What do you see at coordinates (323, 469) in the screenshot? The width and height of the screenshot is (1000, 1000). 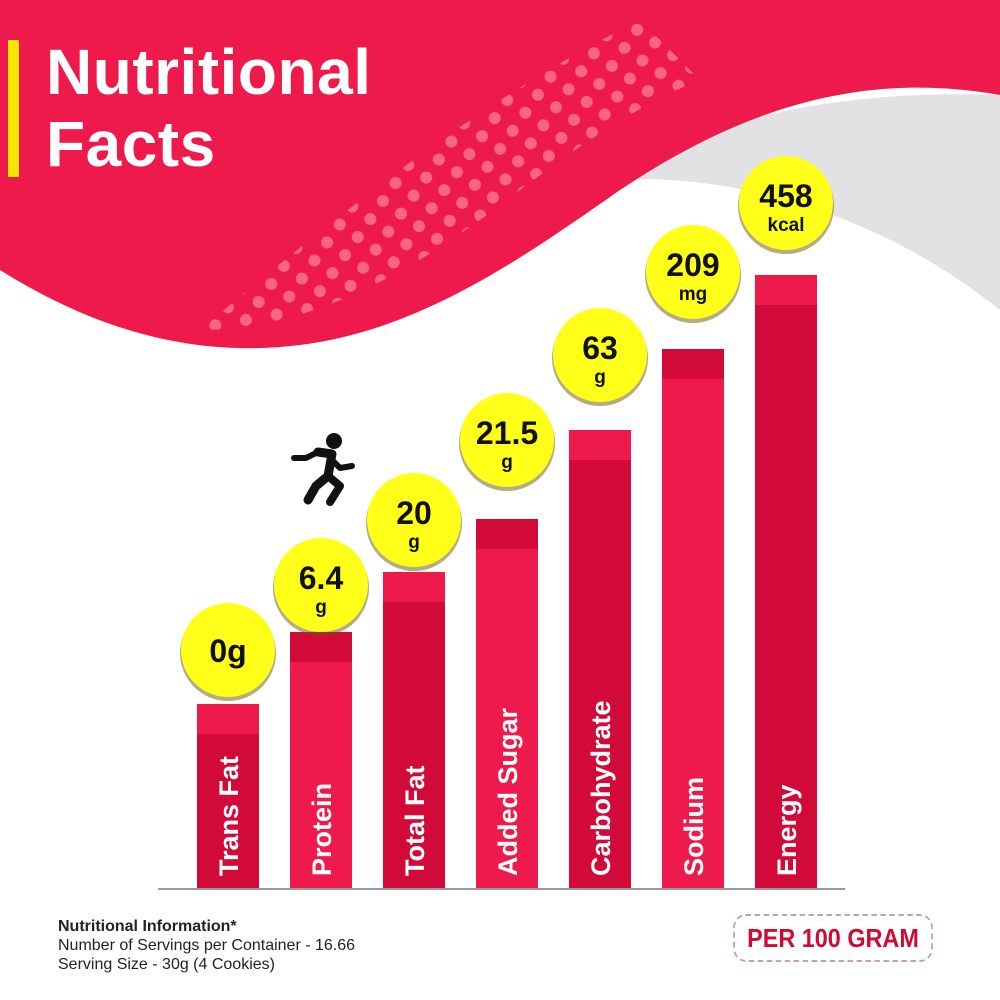 I see `running-person-icon` at bounding box center [323, 469].